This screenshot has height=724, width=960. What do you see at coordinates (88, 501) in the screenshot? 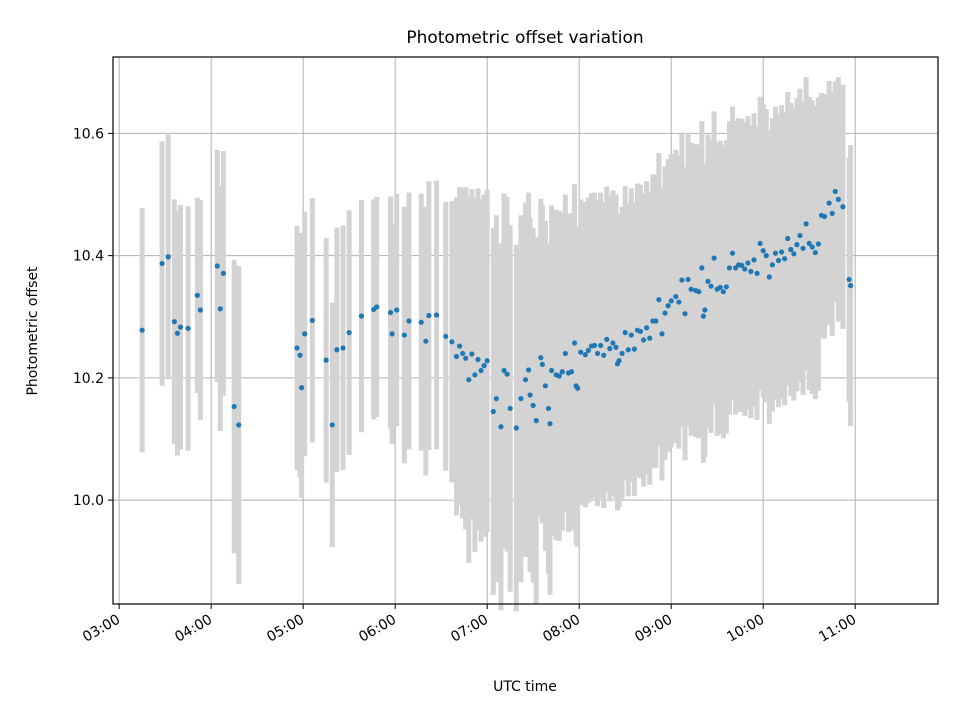
I see `y-tick-label: 10.0` at bounding box center [88, 501].